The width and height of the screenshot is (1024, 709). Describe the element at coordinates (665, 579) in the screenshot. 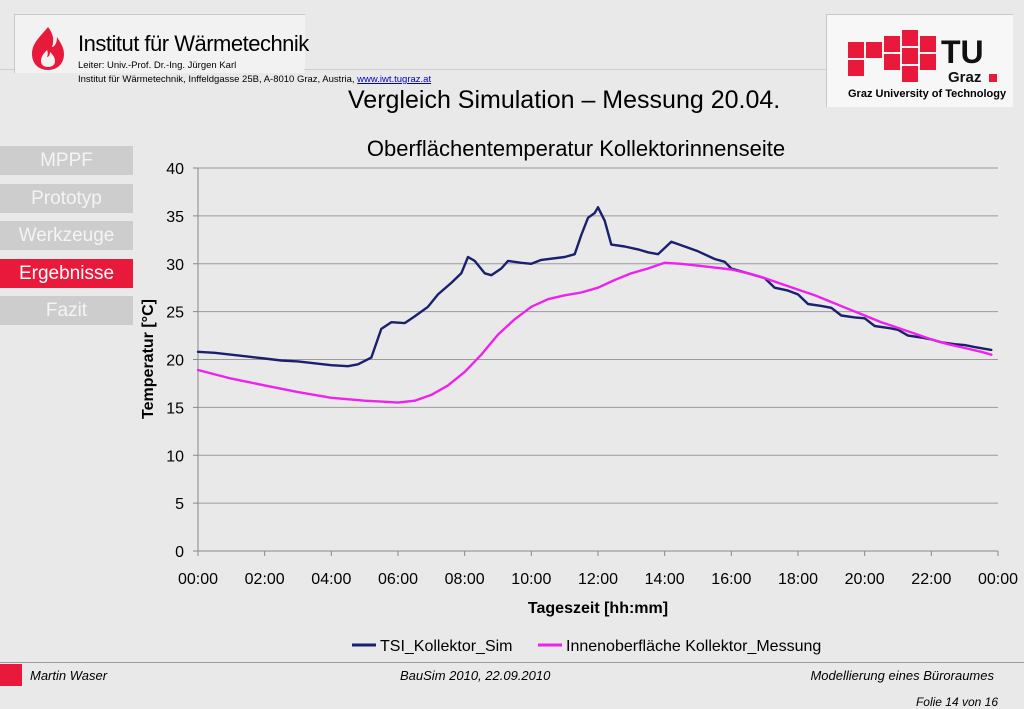

I see `x-tick-label: 14:00` at that location.